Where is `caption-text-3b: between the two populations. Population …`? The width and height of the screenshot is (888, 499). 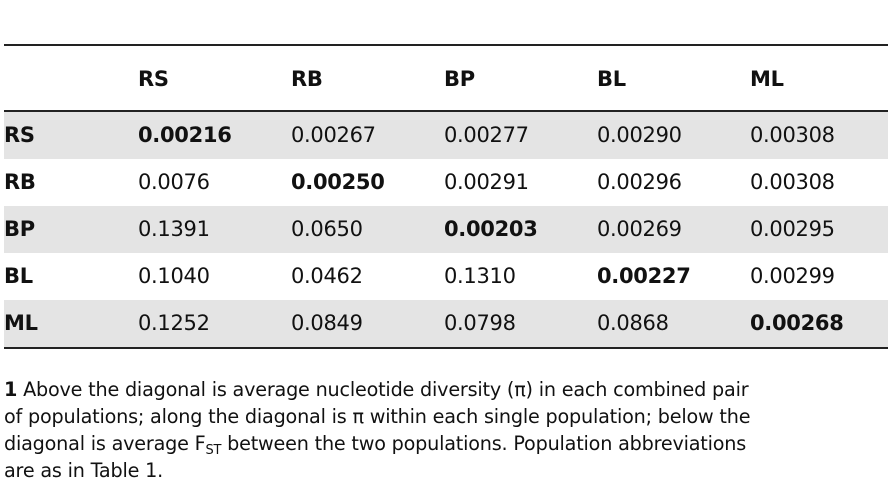 caption-text-3b: between the two populations. Population … is located at coordinates (484, 443).